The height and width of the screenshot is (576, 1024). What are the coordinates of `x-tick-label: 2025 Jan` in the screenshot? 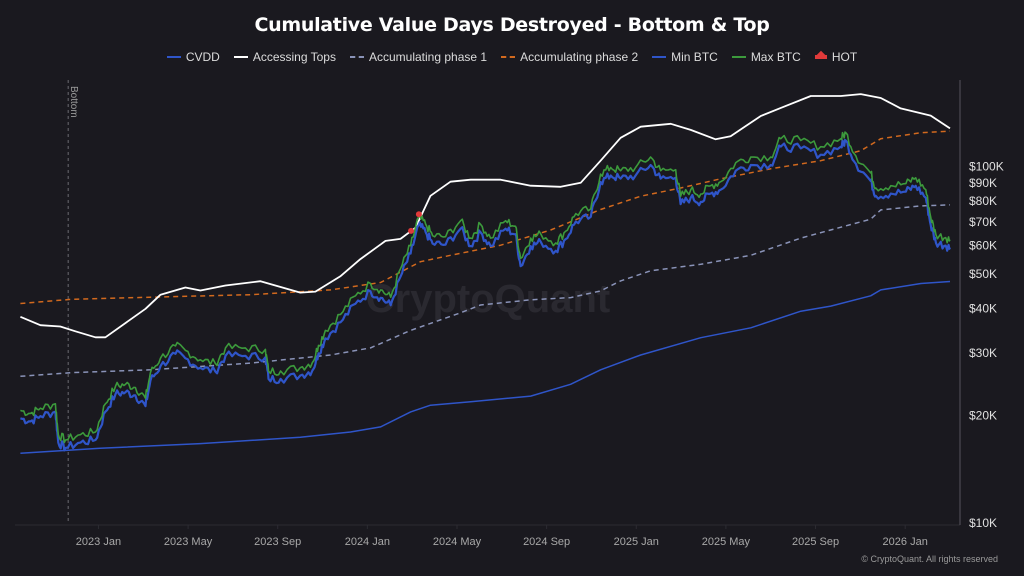 It's located at (636, 542).